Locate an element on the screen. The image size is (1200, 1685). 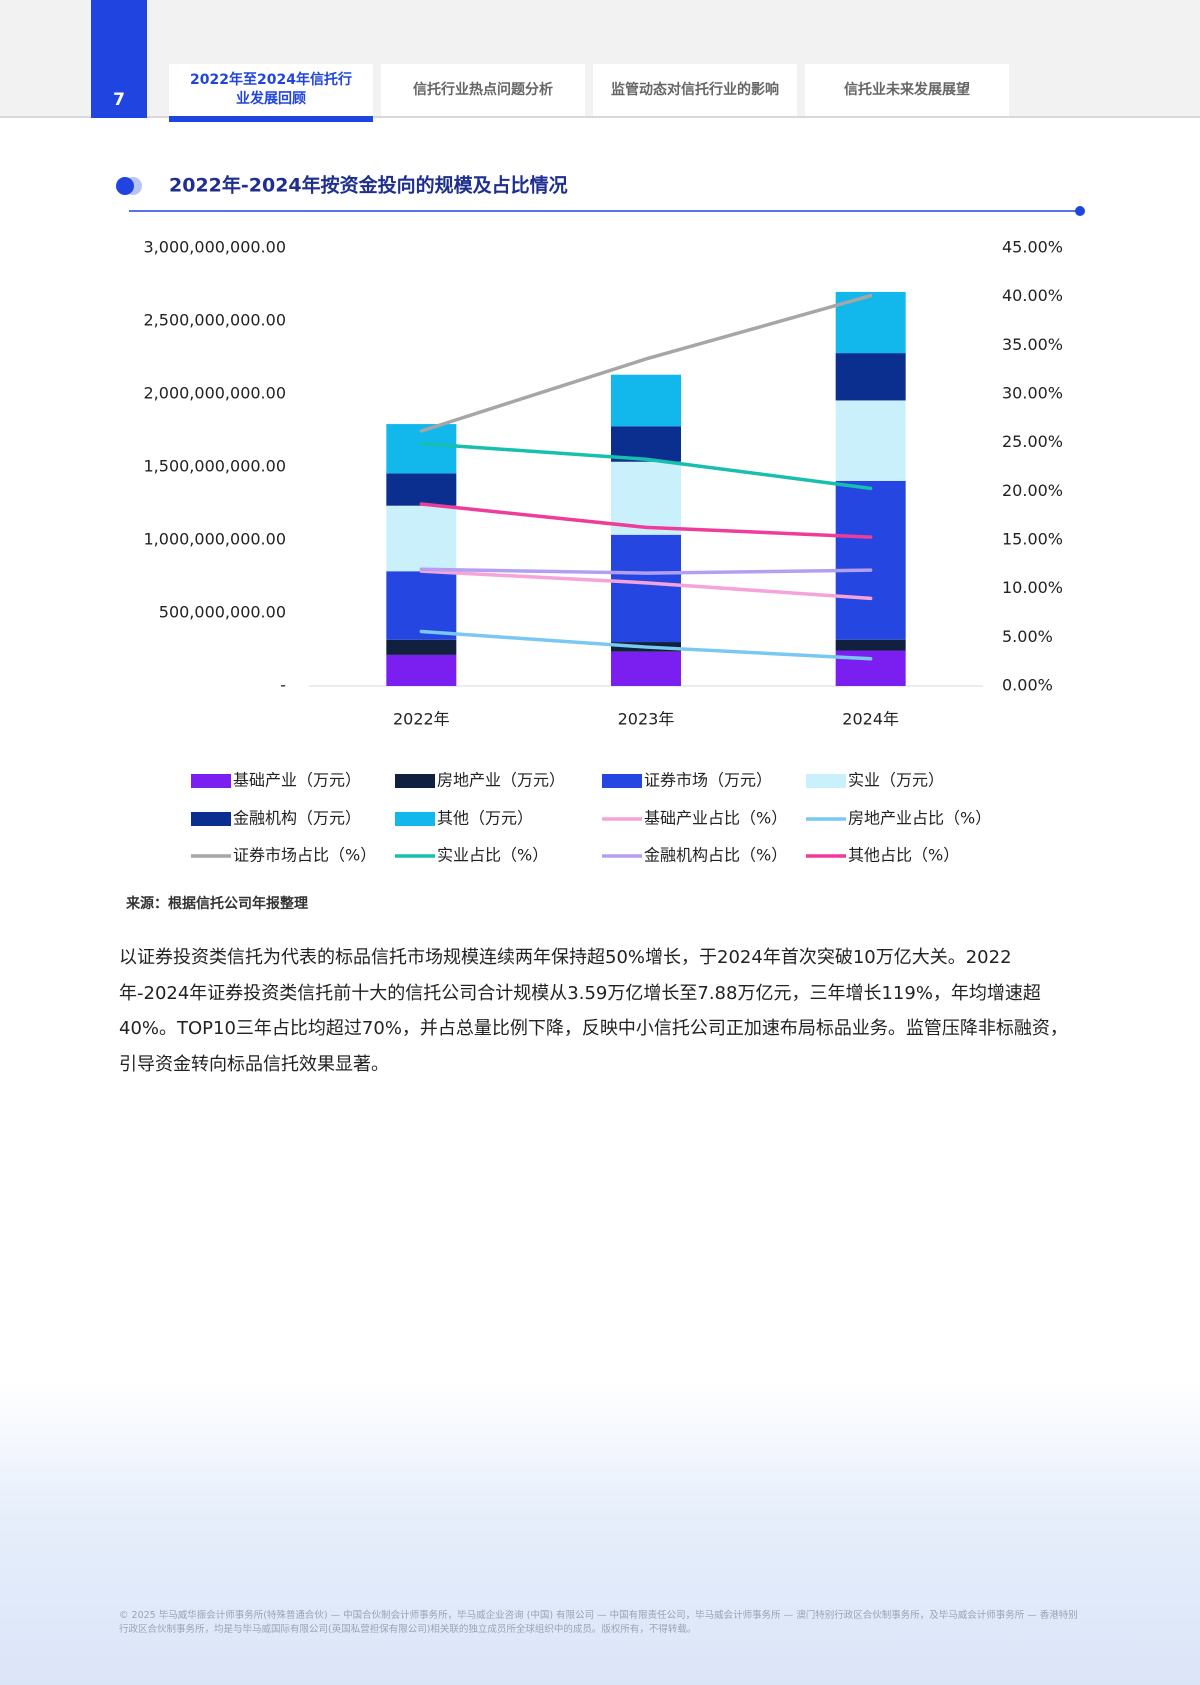
y2-tick-label: 0.00% is located at coordinates (1027, 685).